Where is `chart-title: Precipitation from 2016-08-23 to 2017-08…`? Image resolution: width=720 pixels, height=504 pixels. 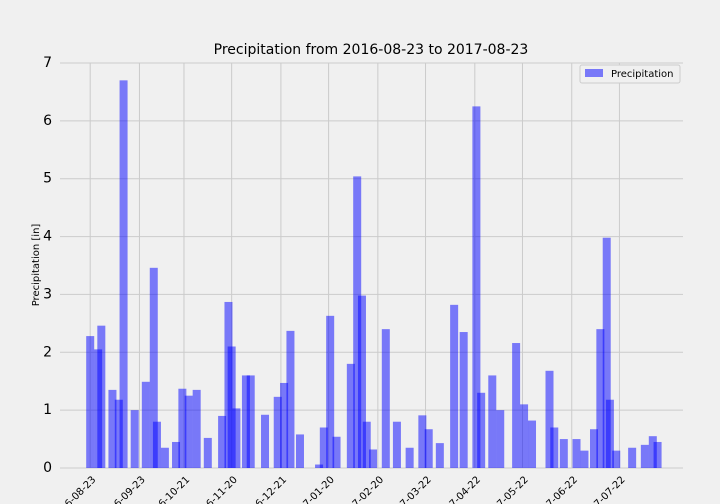 chart-title: Precipitation from 2016-08-23 to 2017-08… is located at coordinates (371, 50).